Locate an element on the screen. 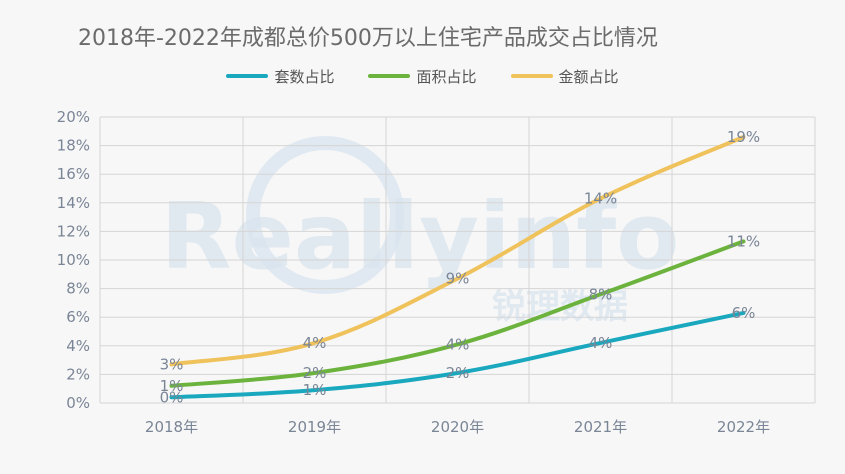  data-label-units: 1% is located at coordinates (315, 390).